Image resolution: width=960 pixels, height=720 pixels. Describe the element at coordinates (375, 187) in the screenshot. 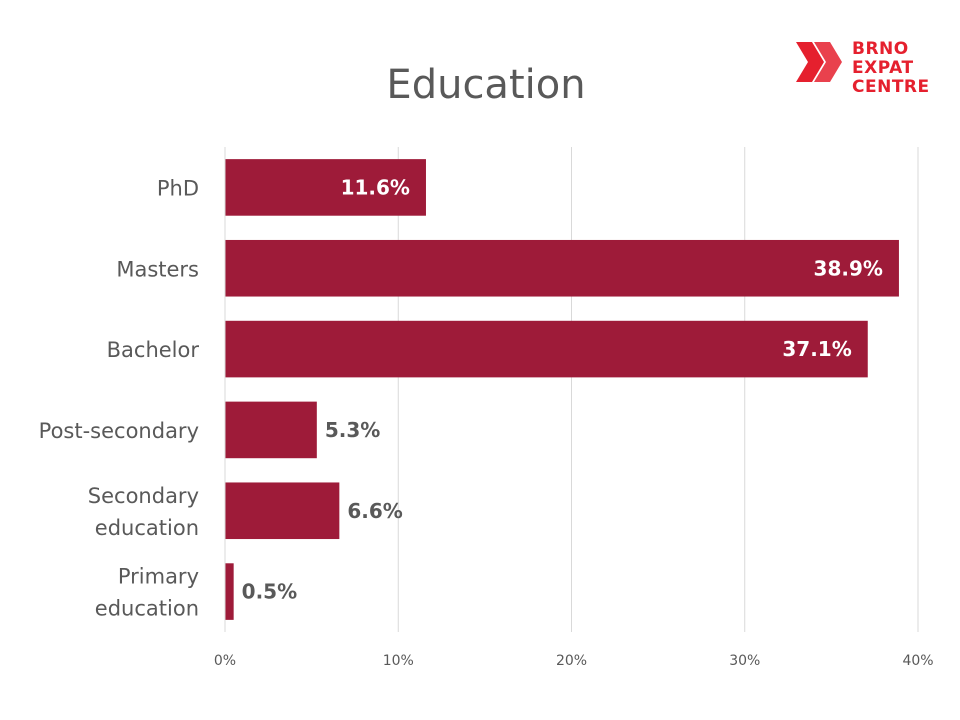

I see `data-label: 11.6%` at that location.